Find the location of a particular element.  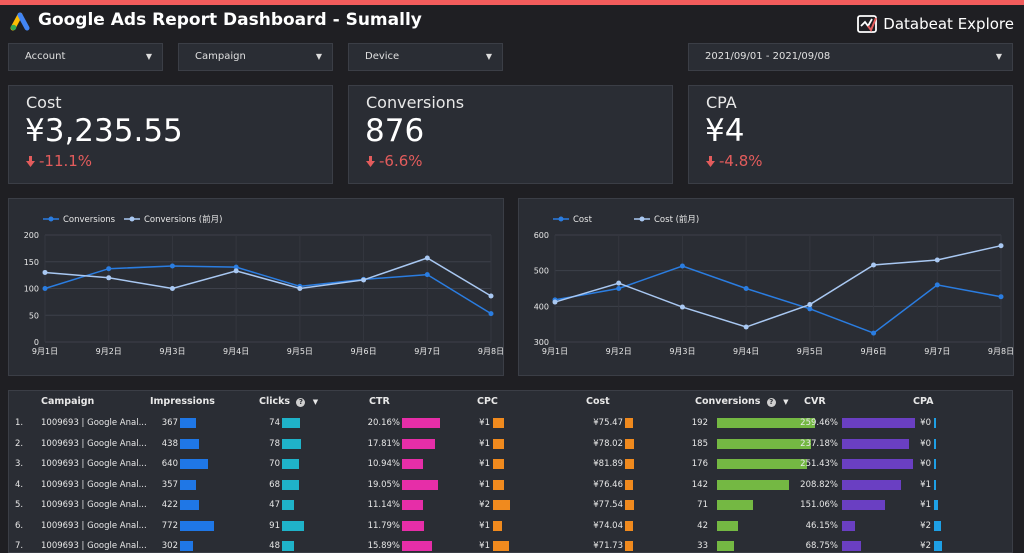

y-tick-label: 400 is located at coordinates (541, 306).